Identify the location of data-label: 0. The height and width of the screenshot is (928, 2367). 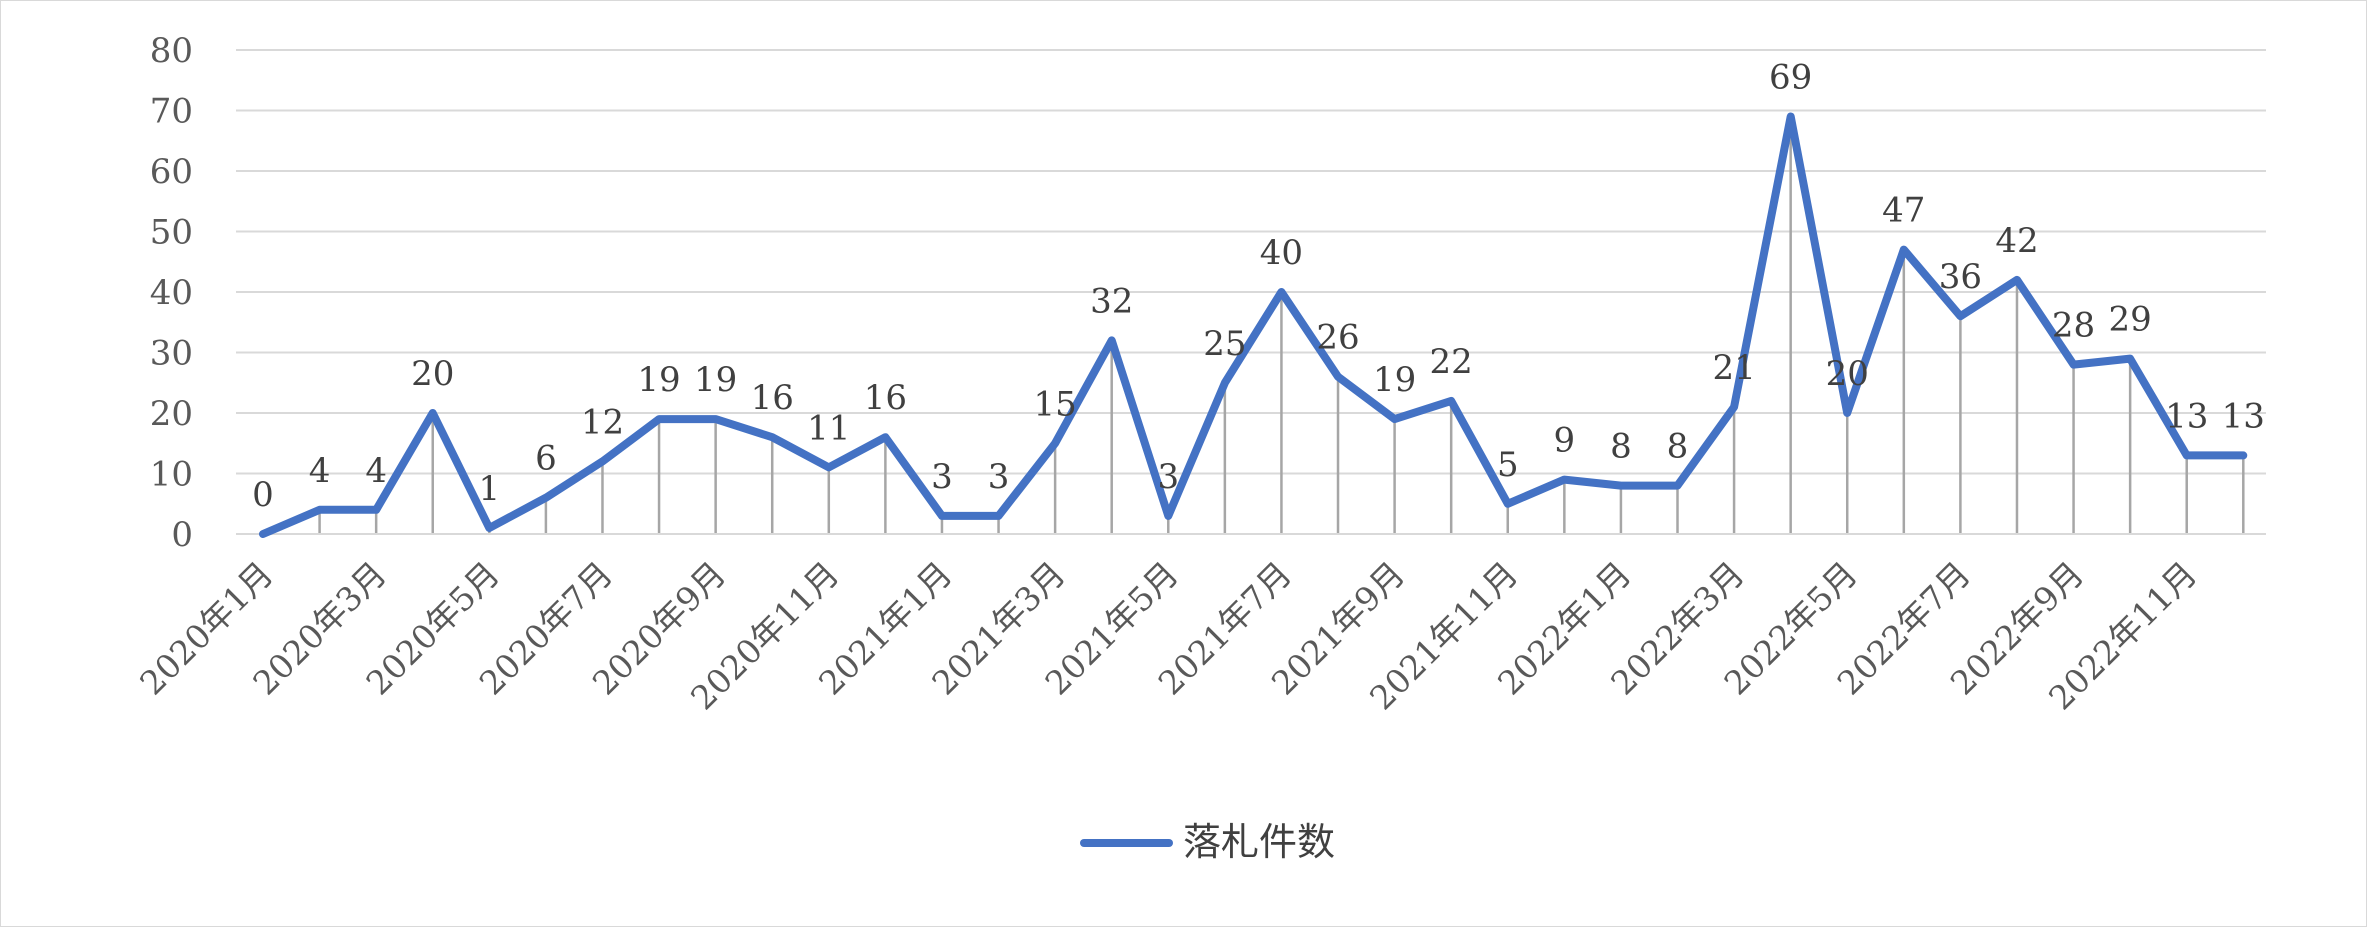
(263, 495).